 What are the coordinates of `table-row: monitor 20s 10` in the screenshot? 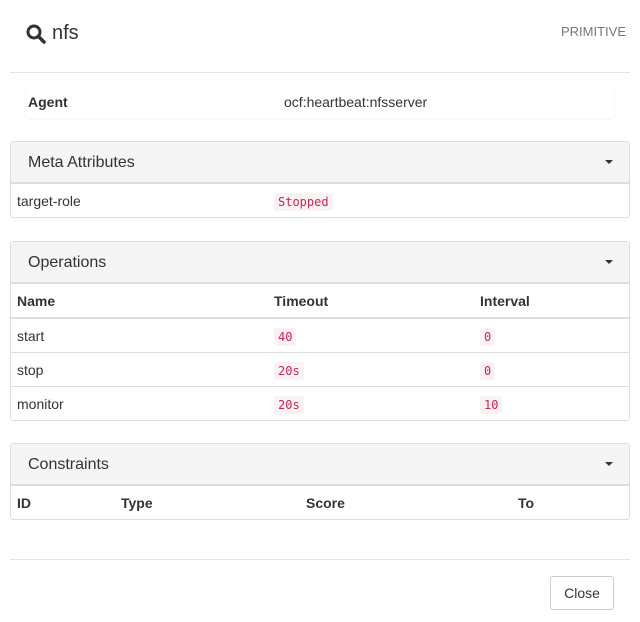 It's located at (320, 403).